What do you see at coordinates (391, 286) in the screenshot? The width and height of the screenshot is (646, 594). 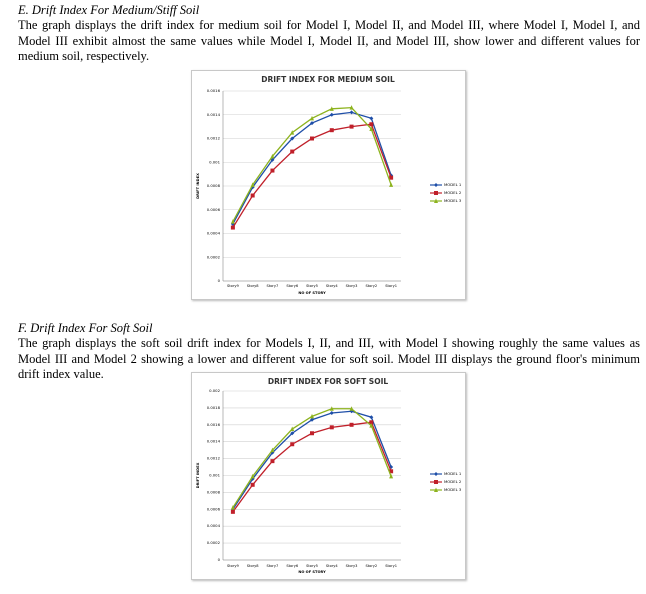 I see `x-tick-label: Story1` at bounding box center [391, 286].